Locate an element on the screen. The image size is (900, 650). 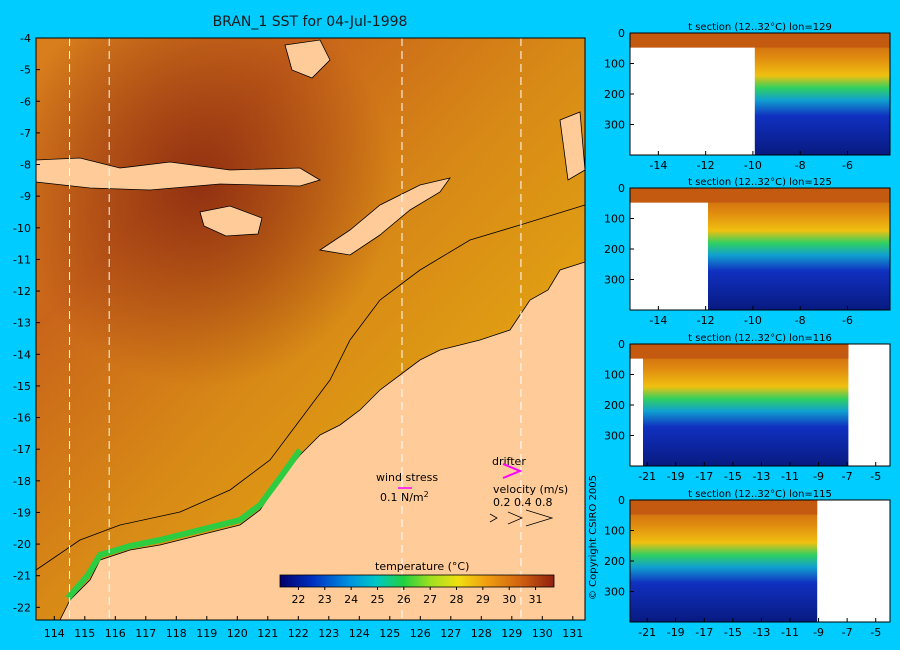
map-y-tick-label: -10 is located at coordinates (22, 228).